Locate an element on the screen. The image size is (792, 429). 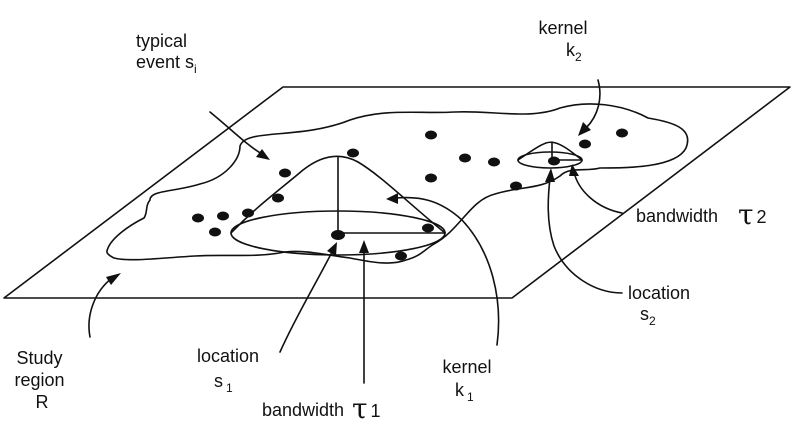
kernel-k1-pointer is located at coordinates (443, 269).